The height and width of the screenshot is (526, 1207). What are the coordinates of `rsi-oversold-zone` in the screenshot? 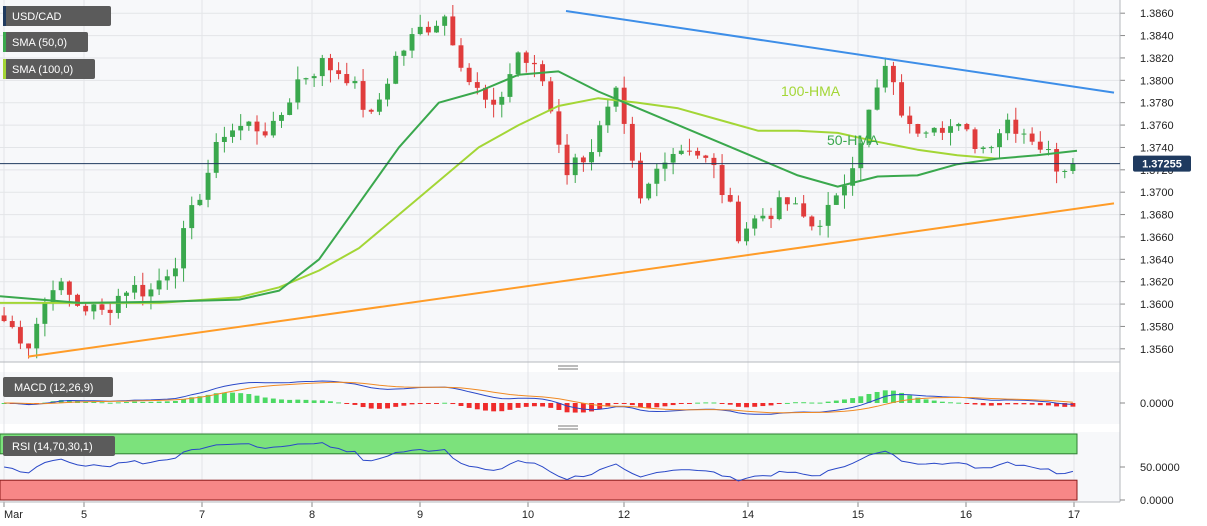 It's located at (539, 490).